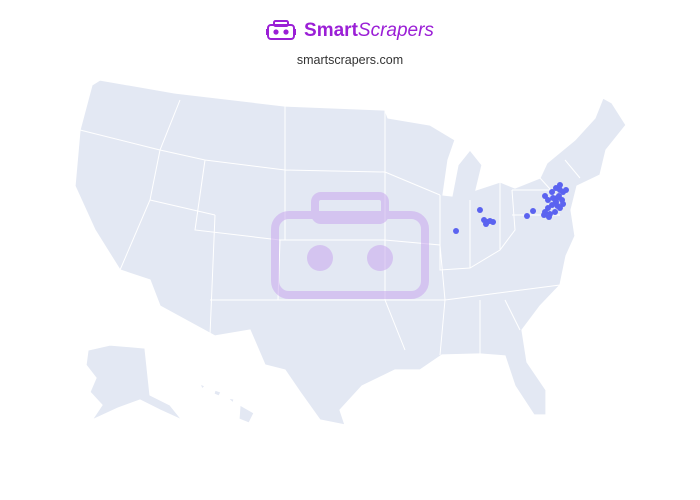 The height and width of the screenshot is (500, 700). What do you see at coordinates (511, 208) in the screenshot?
I see `markers` at bounding box center [511, 208].